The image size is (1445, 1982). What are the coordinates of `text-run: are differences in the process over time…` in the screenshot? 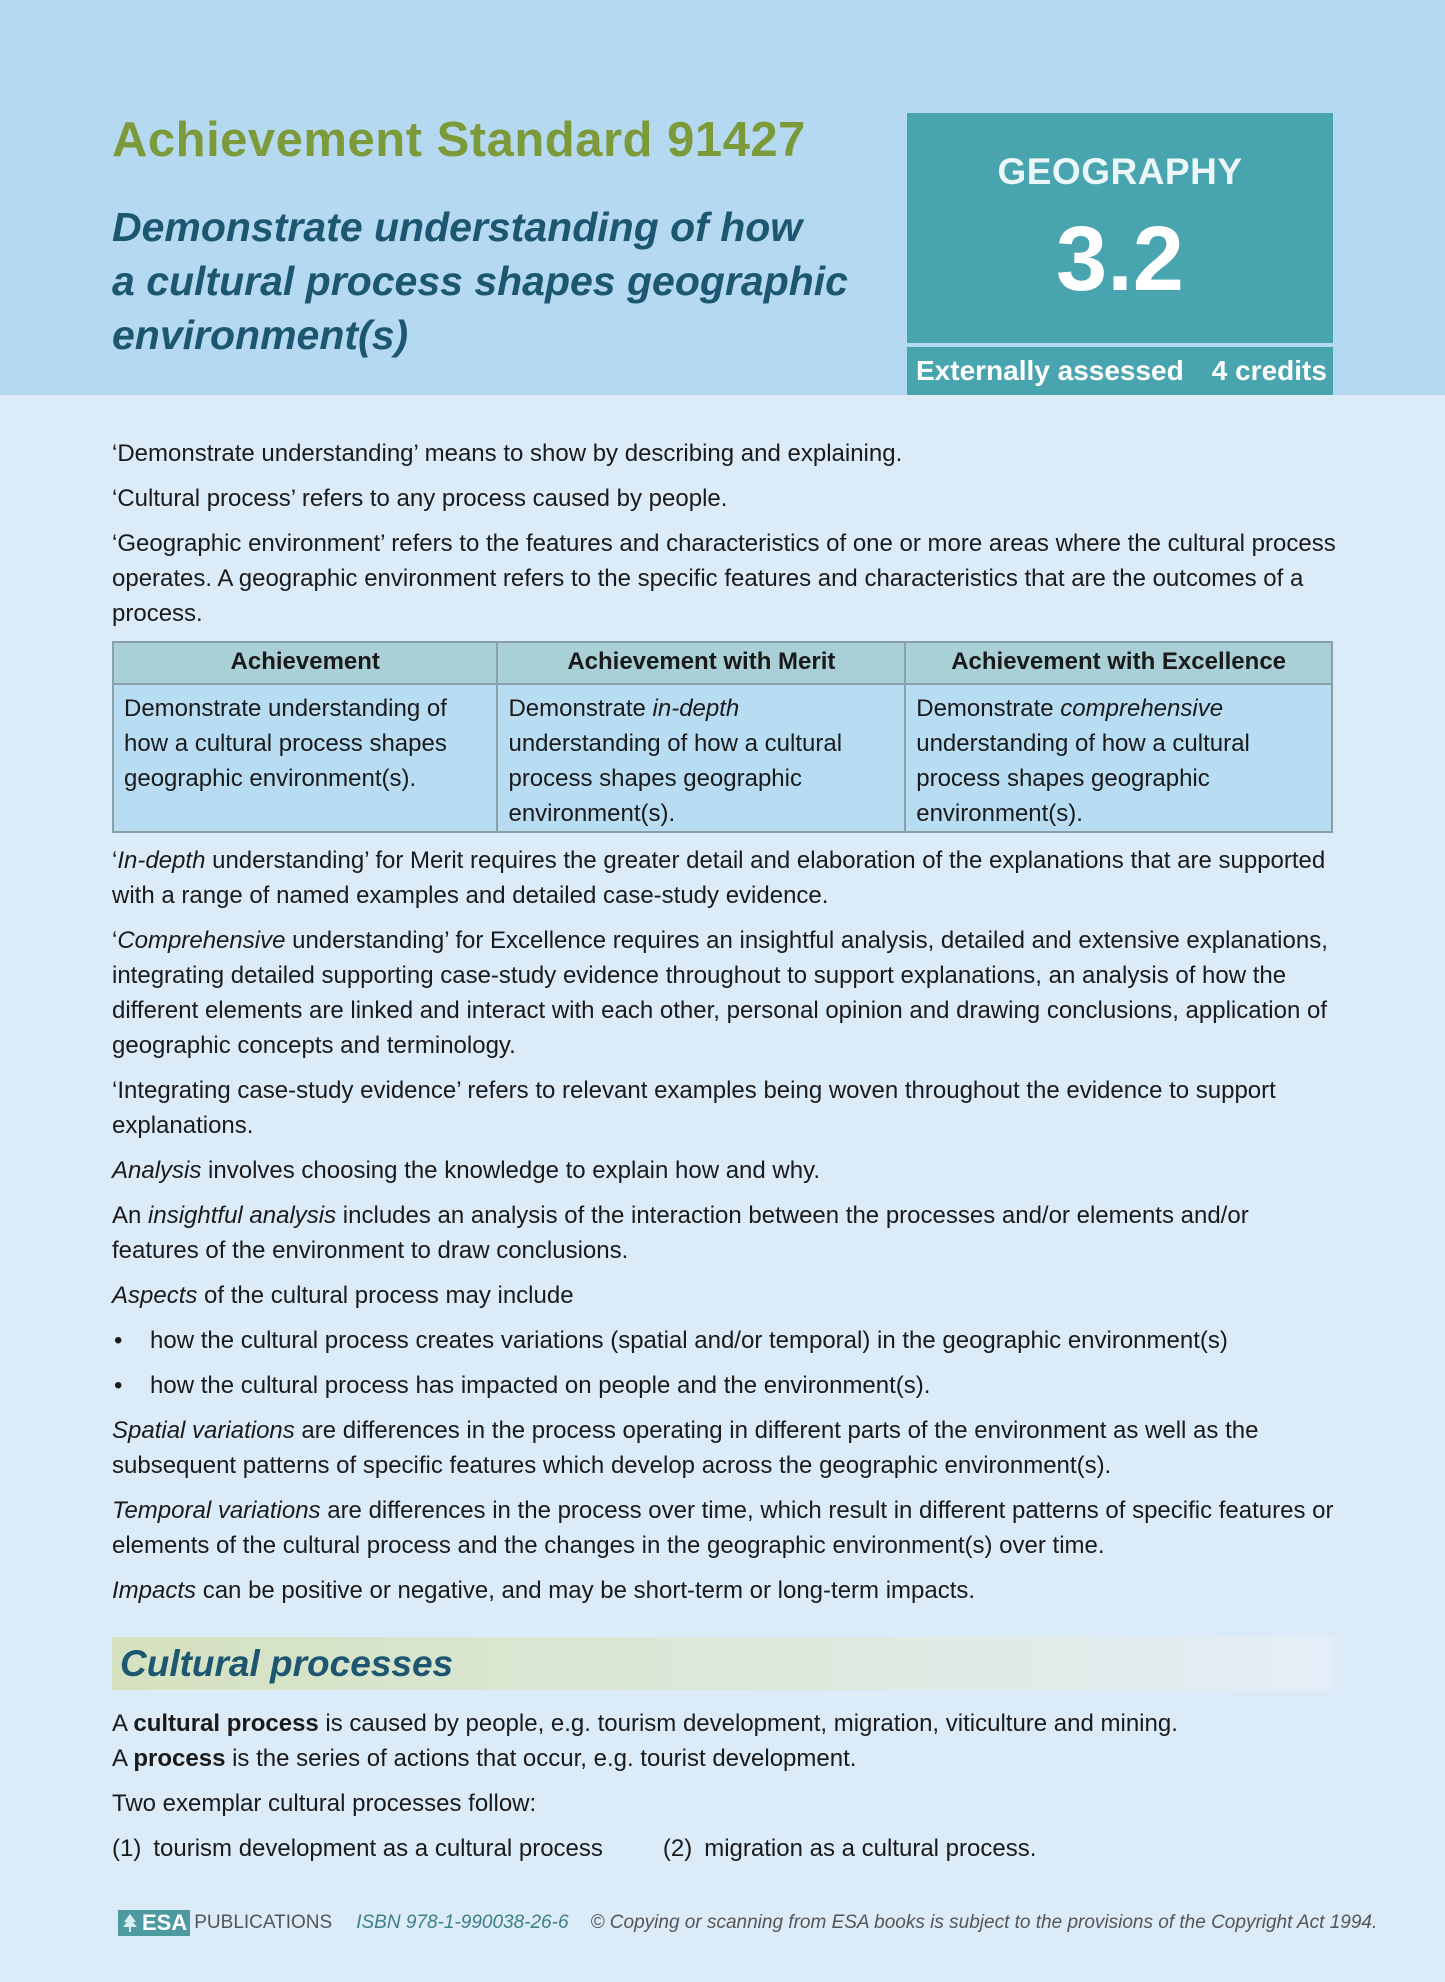 It's located at (723, 1528).